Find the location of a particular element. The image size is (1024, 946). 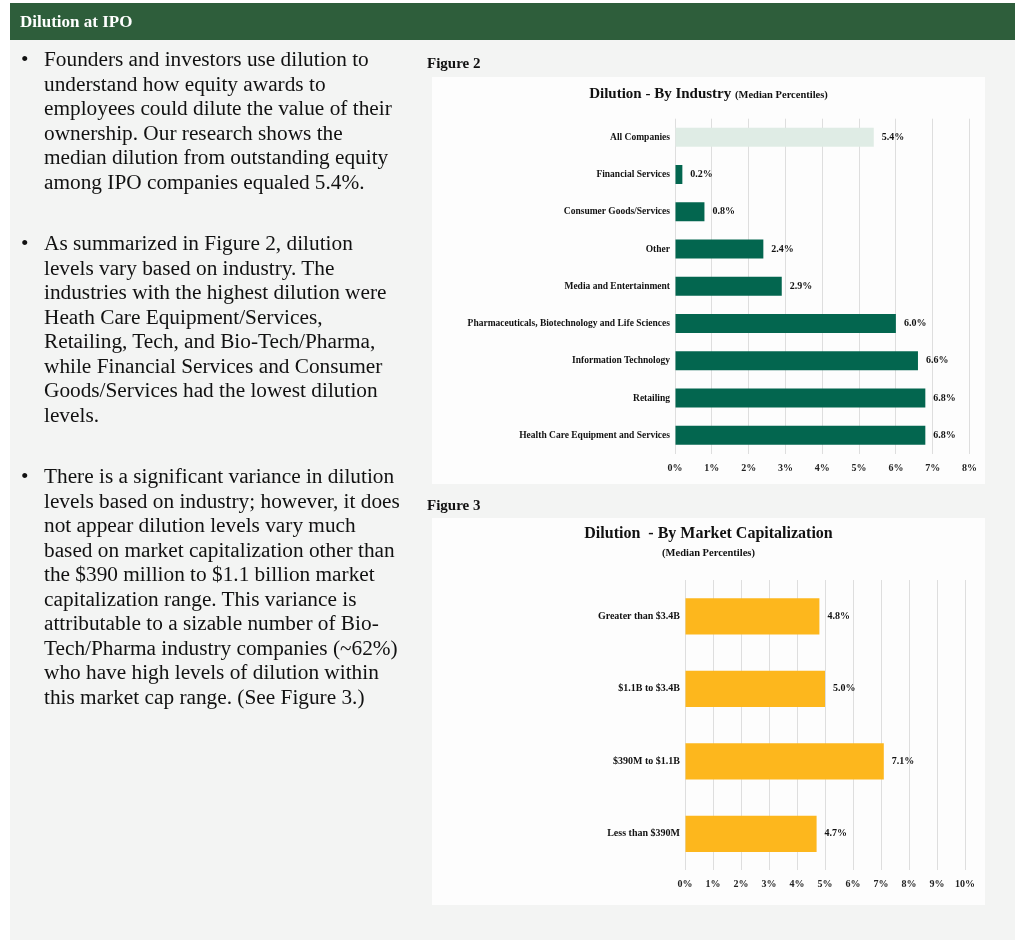

caption: Figure 2 is located at coordinates (454, 63).